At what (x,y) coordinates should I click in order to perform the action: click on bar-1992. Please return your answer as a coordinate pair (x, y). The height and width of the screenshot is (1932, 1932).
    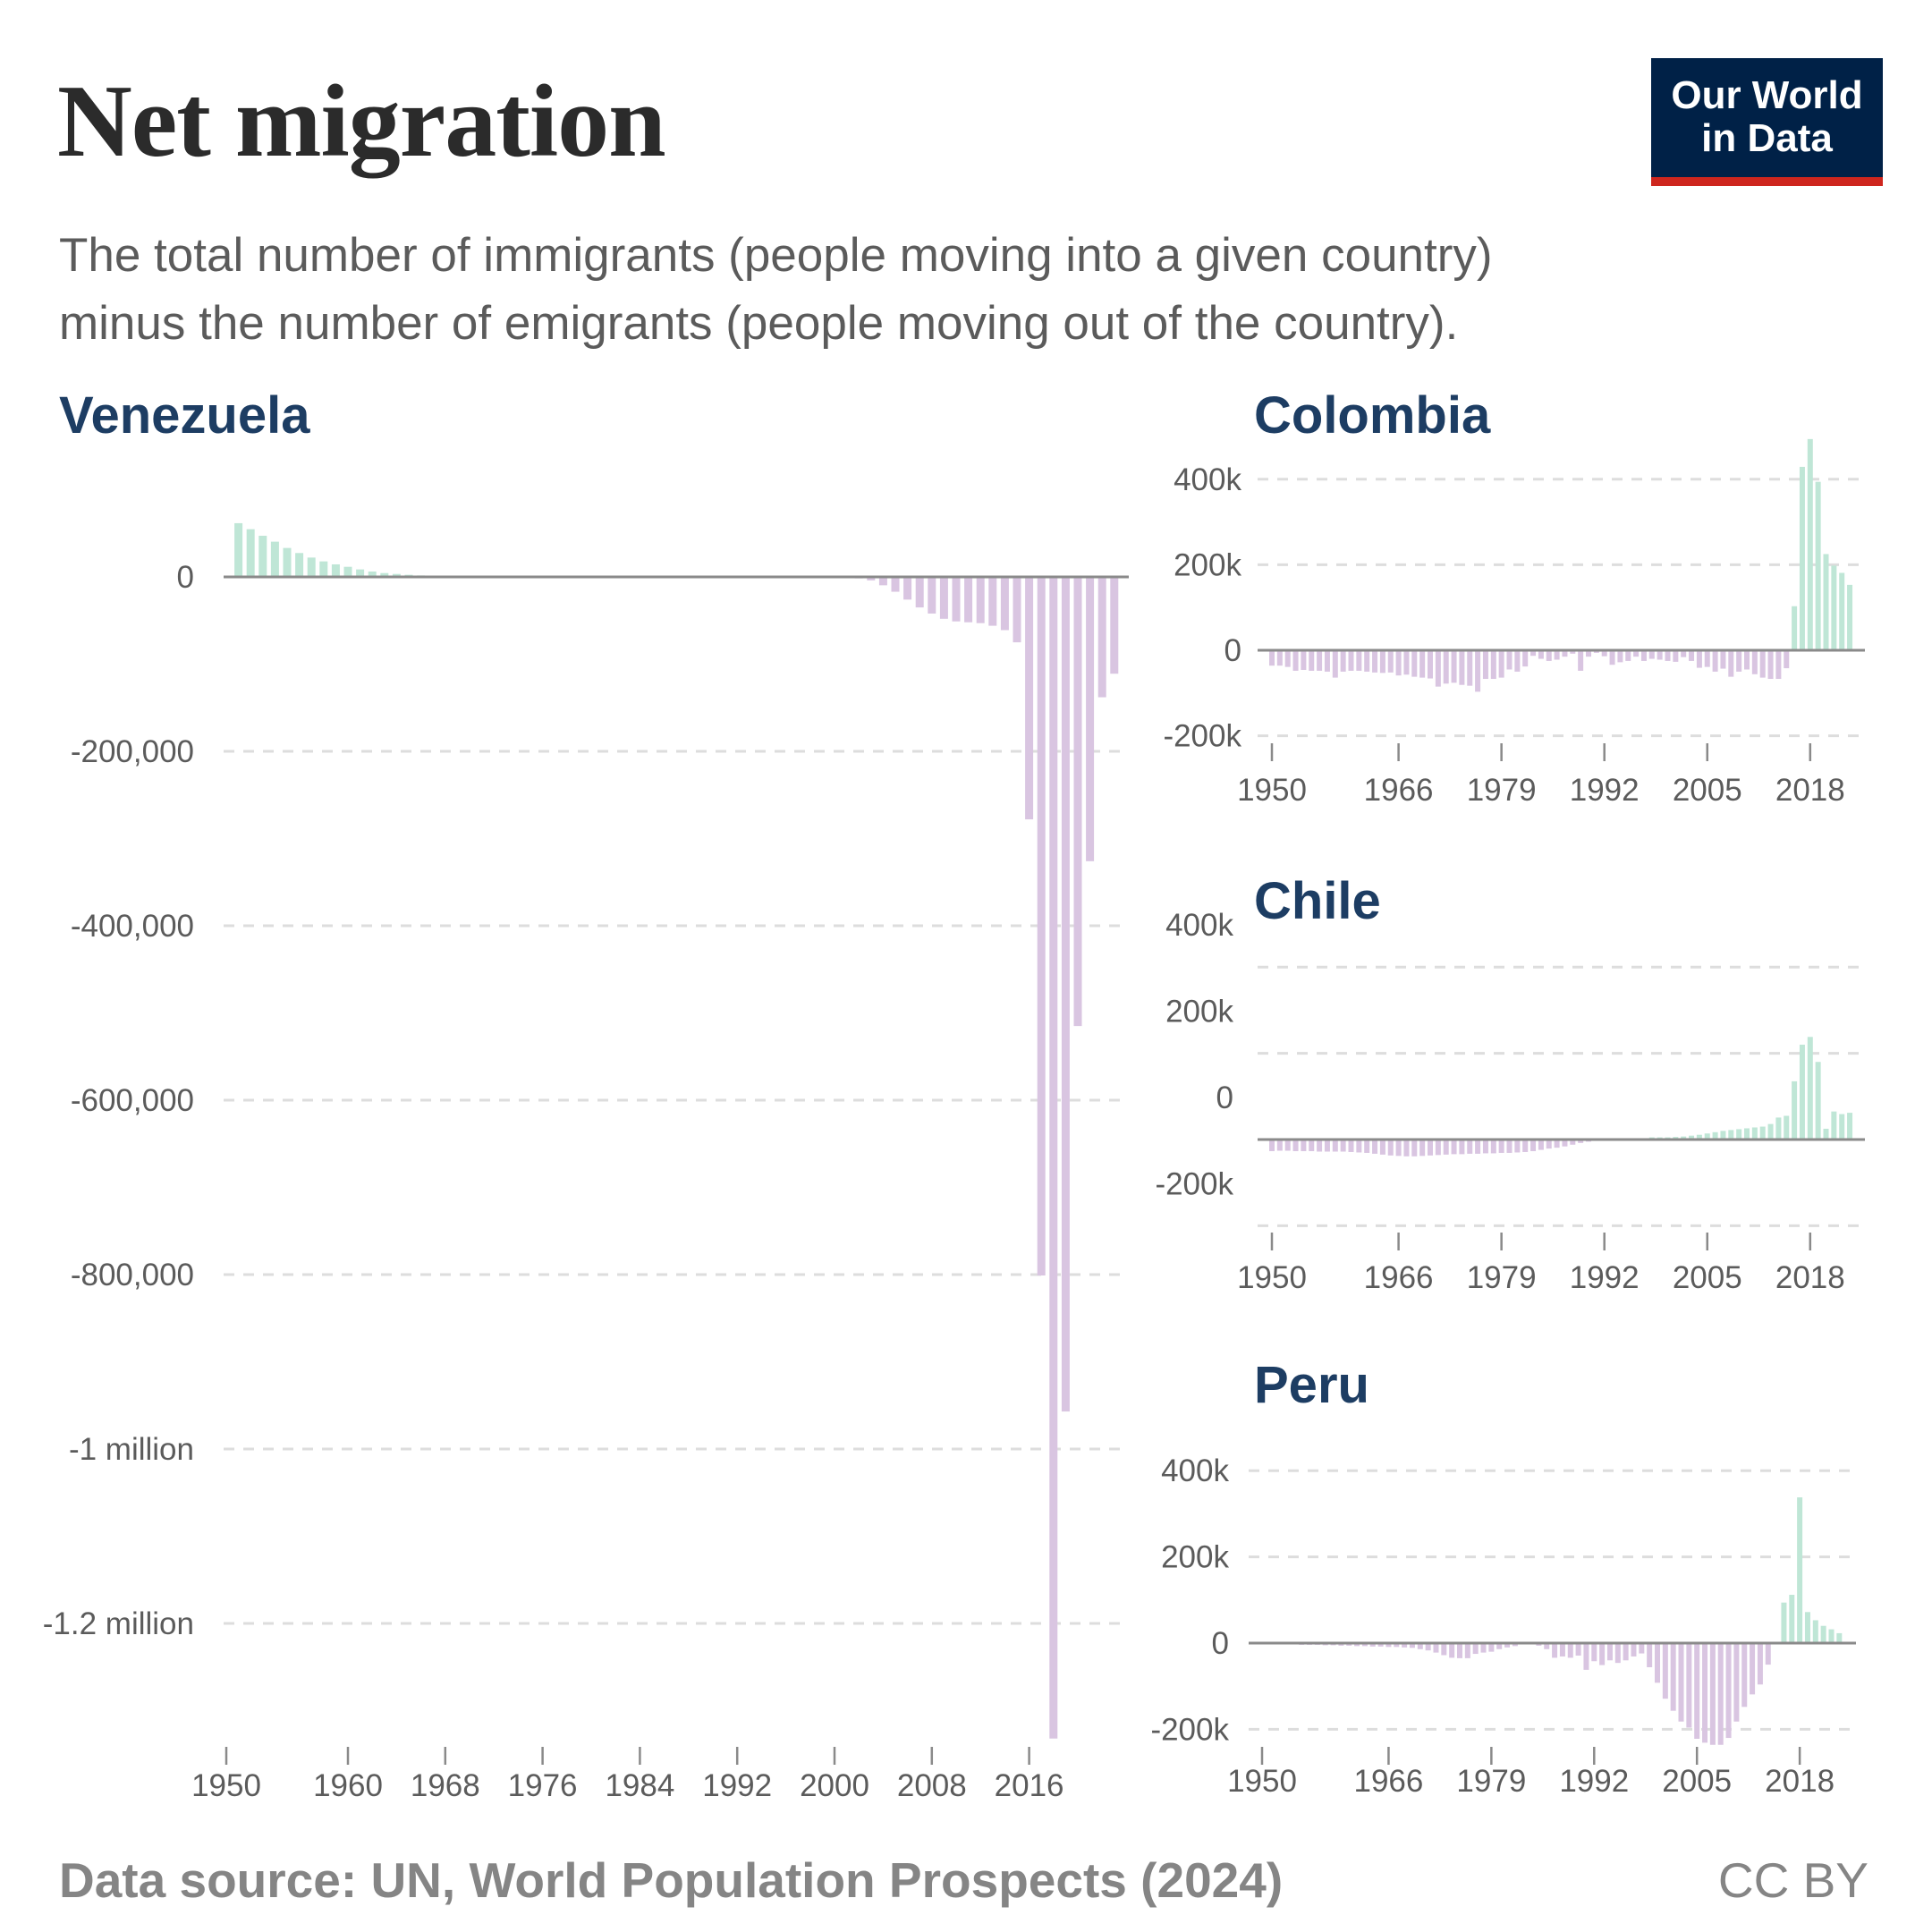
    Looking at the image, I should click on (1604, 653).